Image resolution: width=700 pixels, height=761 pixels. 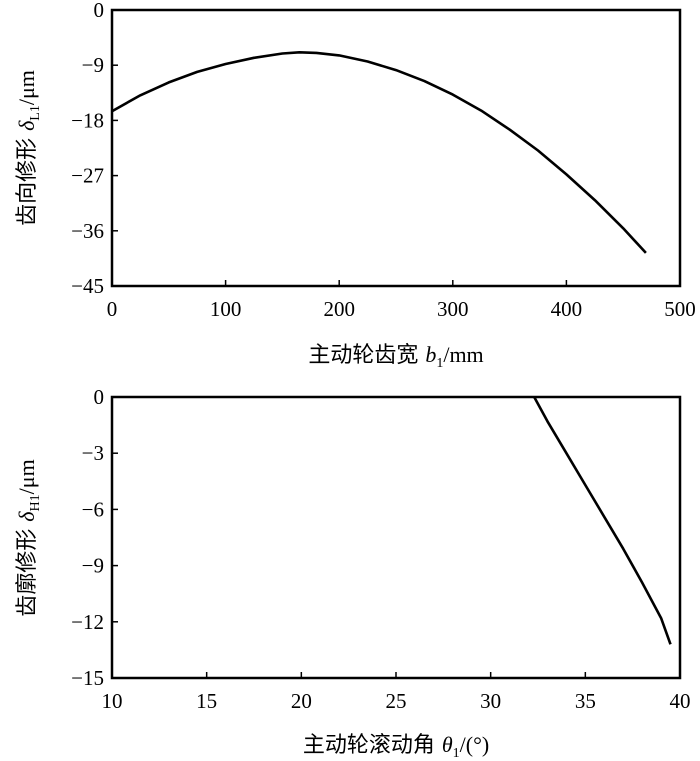 What do you see at coordinates (396, 746) in the screenshot?
I see `x-axis-label: 主动轮滚动角 θ1/(°)` at bounding box center [396, 746].